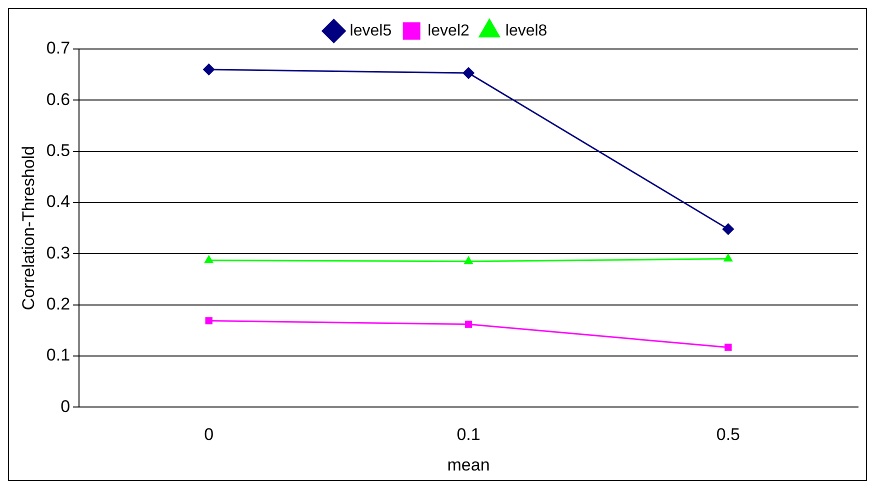 The height and width of the screenshot is (489, 875). Describe the element at coordinates (58, 150) in the screenshot. I see `y-tick-label: 0.5` at that location.